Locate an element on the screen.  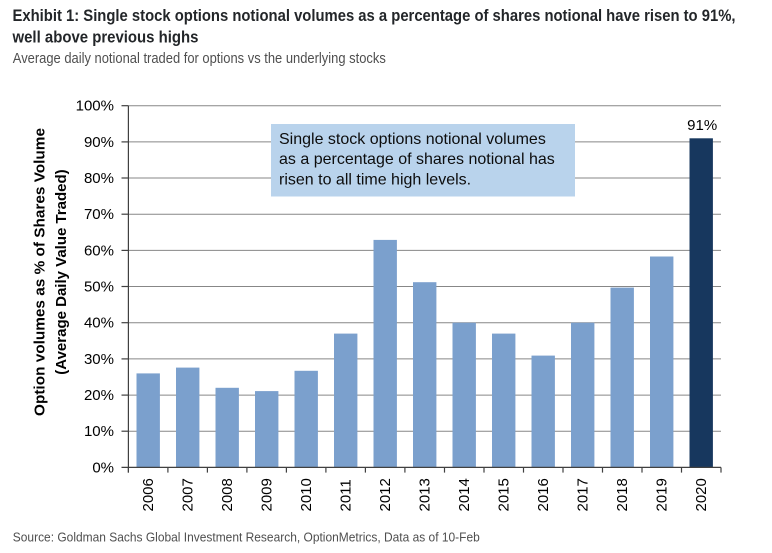
svg-text: 2009 is located at coordinates (267, 494).